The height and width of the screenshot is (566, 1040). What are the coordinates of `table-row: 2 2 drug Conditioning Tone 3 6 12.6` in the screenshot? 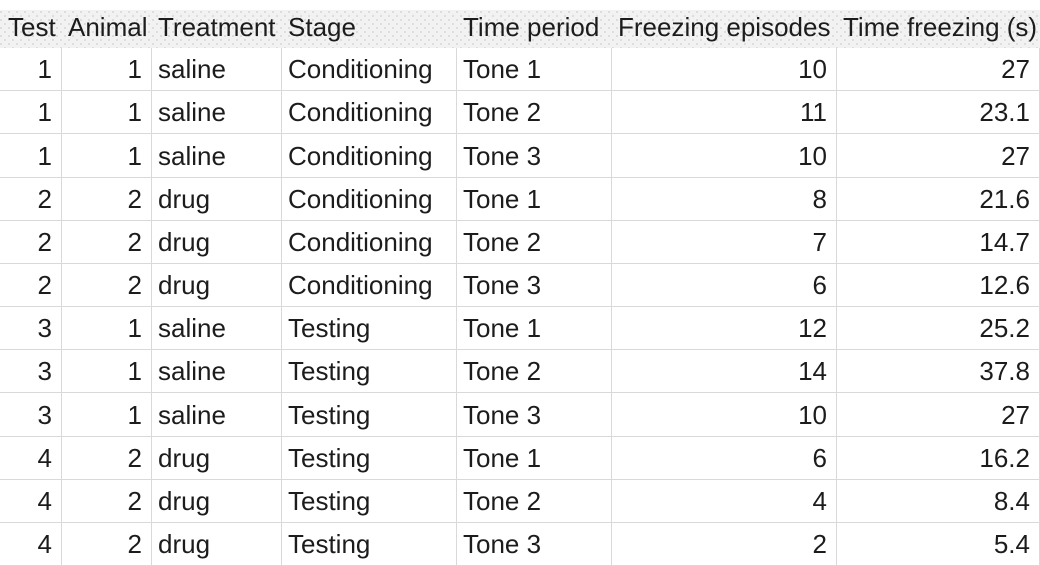 It's located at (520, 285).